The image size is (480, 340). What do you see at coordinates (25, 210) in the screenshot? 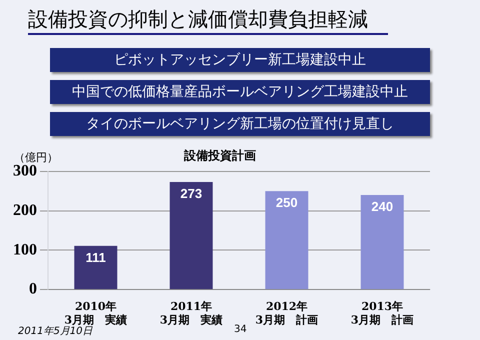
I see `y-tick-label: 200` at bounding box center [25, 210].